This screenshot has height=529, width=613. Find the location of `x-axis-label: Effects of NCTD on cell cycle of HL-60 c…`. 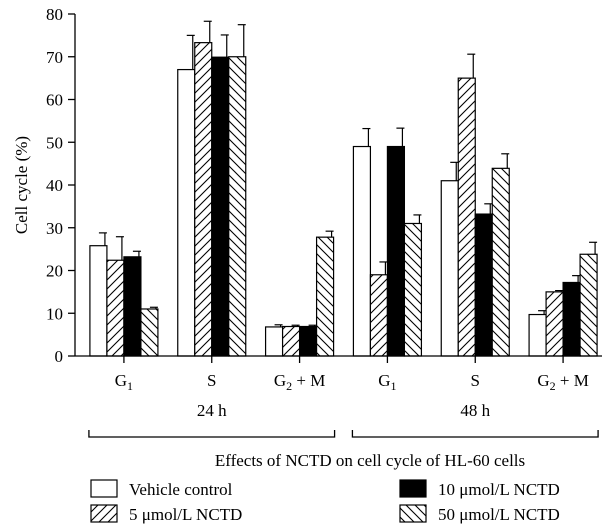

x-axis-label: Effects of NCTD on cell cycle of HL-60 c… is located at coordinates (370, 460).